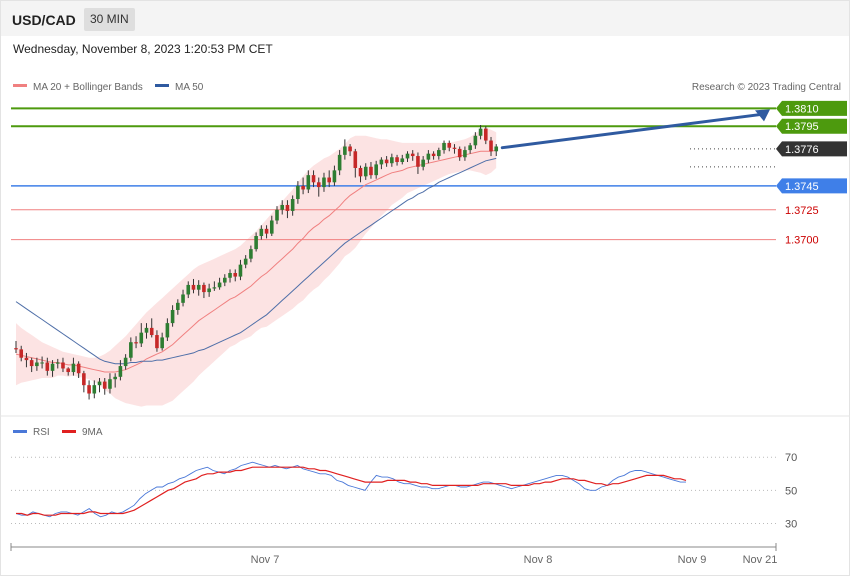  I want to click on resistance-level-tag, so click(811, 108).